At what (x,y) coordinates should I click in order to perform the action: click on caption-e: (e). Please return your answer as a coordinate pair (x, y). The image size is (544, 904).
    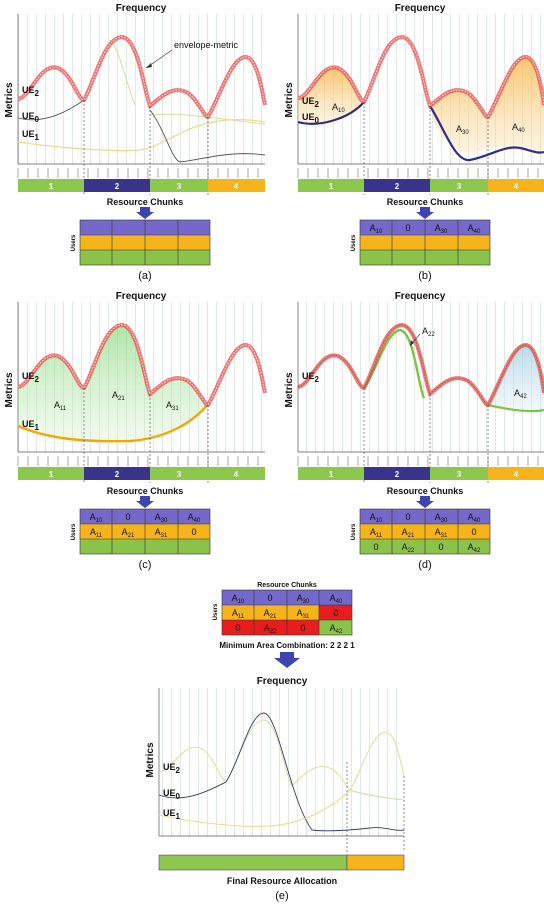
    Looking at the image, I should click on (281, 896).